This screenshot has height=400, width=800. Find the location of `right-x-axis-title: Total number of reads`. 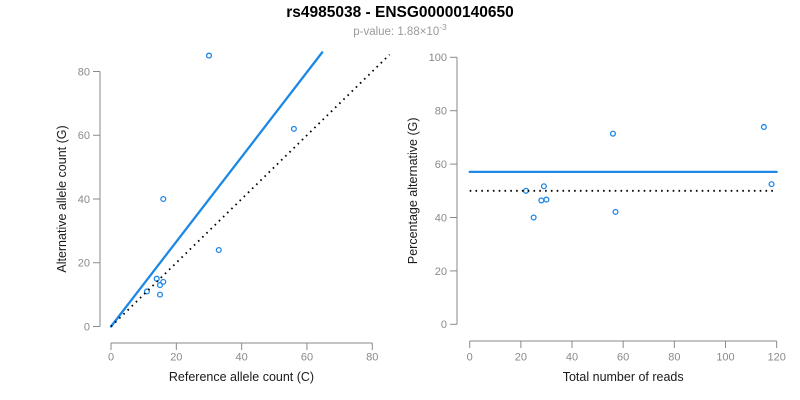

right-x-axis-title: Total number of reads is located at coordinates (623, 377).